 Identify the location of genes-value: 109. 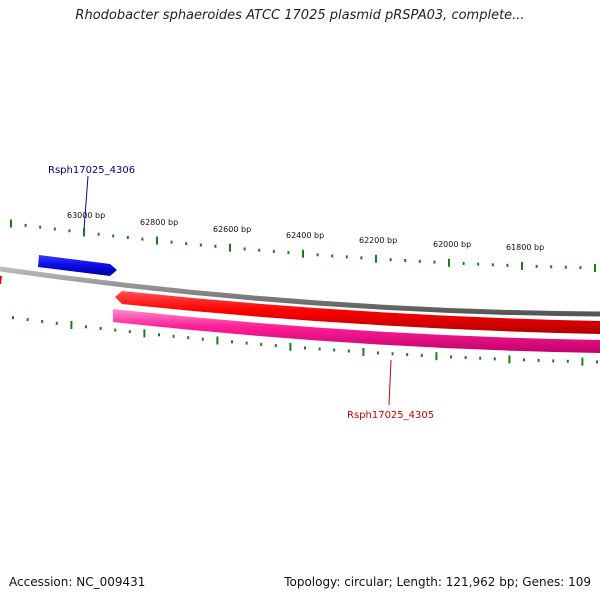
(579, 582).